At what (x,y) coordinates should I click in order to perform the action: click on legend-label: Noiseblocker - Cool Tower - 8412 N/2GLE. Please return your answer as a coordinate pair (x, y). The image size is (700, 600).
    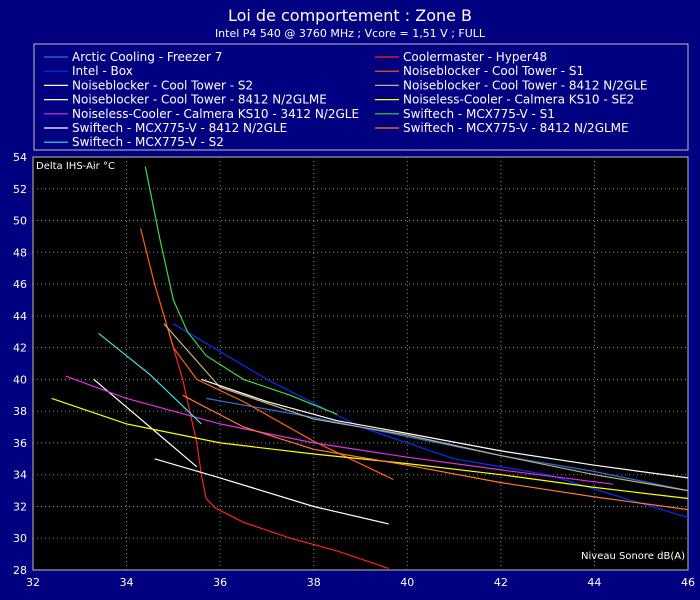
    Looking at the image, I should click on (525, 85).